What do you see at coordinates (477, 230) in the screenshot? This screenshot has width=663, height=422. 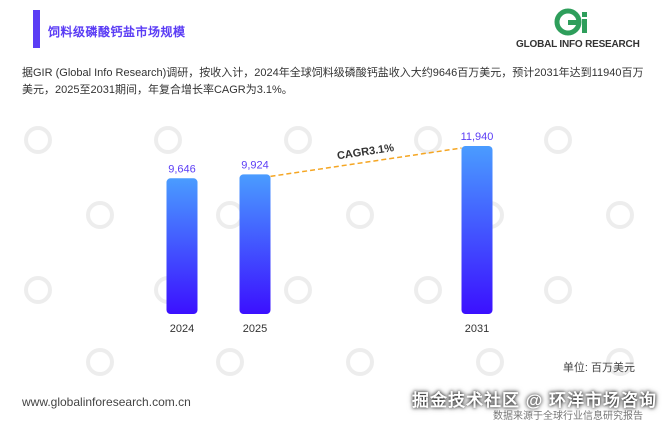 I see `bar-2031` at bounding box center [477, 230].